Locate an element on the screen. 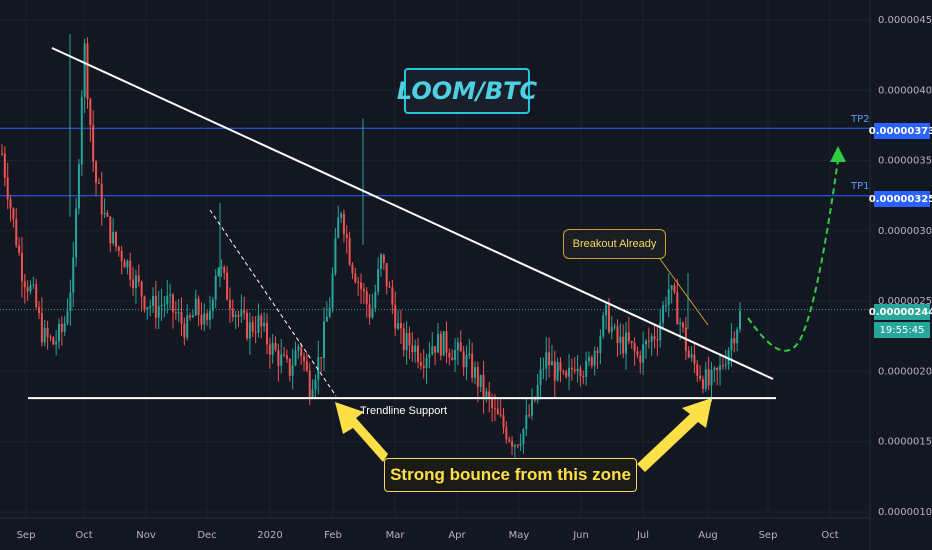  x-tick-label: Mar is located at coordinates (396, 535).